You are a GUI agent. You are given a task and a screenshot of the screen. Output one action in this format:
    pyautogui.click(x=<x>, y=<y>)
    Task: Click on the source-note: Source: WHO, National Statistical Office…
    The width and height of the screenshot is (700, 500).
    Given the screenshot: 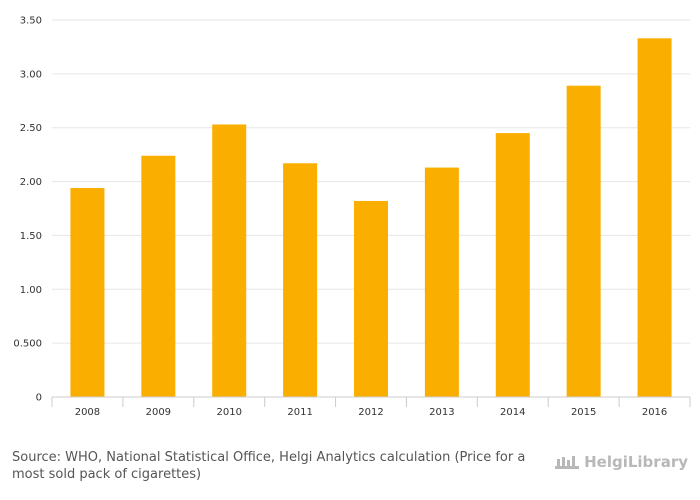 What is the action you would take?
    pyautogui.click(x=269, y=466)
    